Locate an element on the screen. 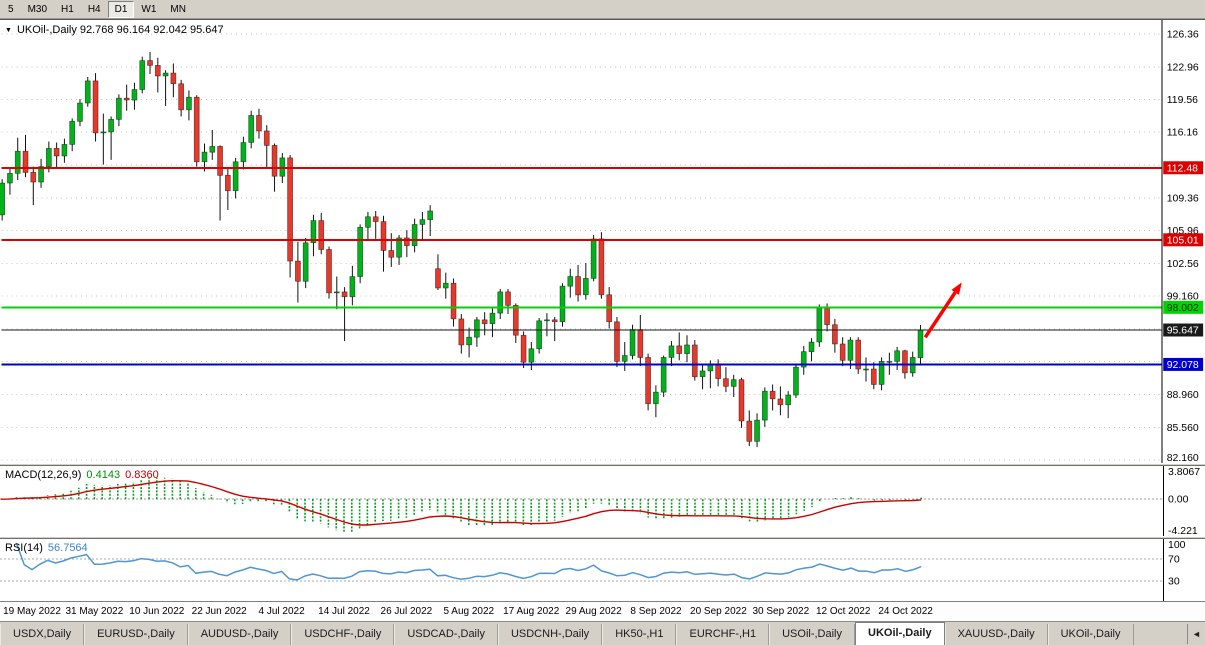 This screenshot has height=645, width=1205. tab-xauusd-daily-10: XAUUSD-,Daily is located at coordinates (996, 634).